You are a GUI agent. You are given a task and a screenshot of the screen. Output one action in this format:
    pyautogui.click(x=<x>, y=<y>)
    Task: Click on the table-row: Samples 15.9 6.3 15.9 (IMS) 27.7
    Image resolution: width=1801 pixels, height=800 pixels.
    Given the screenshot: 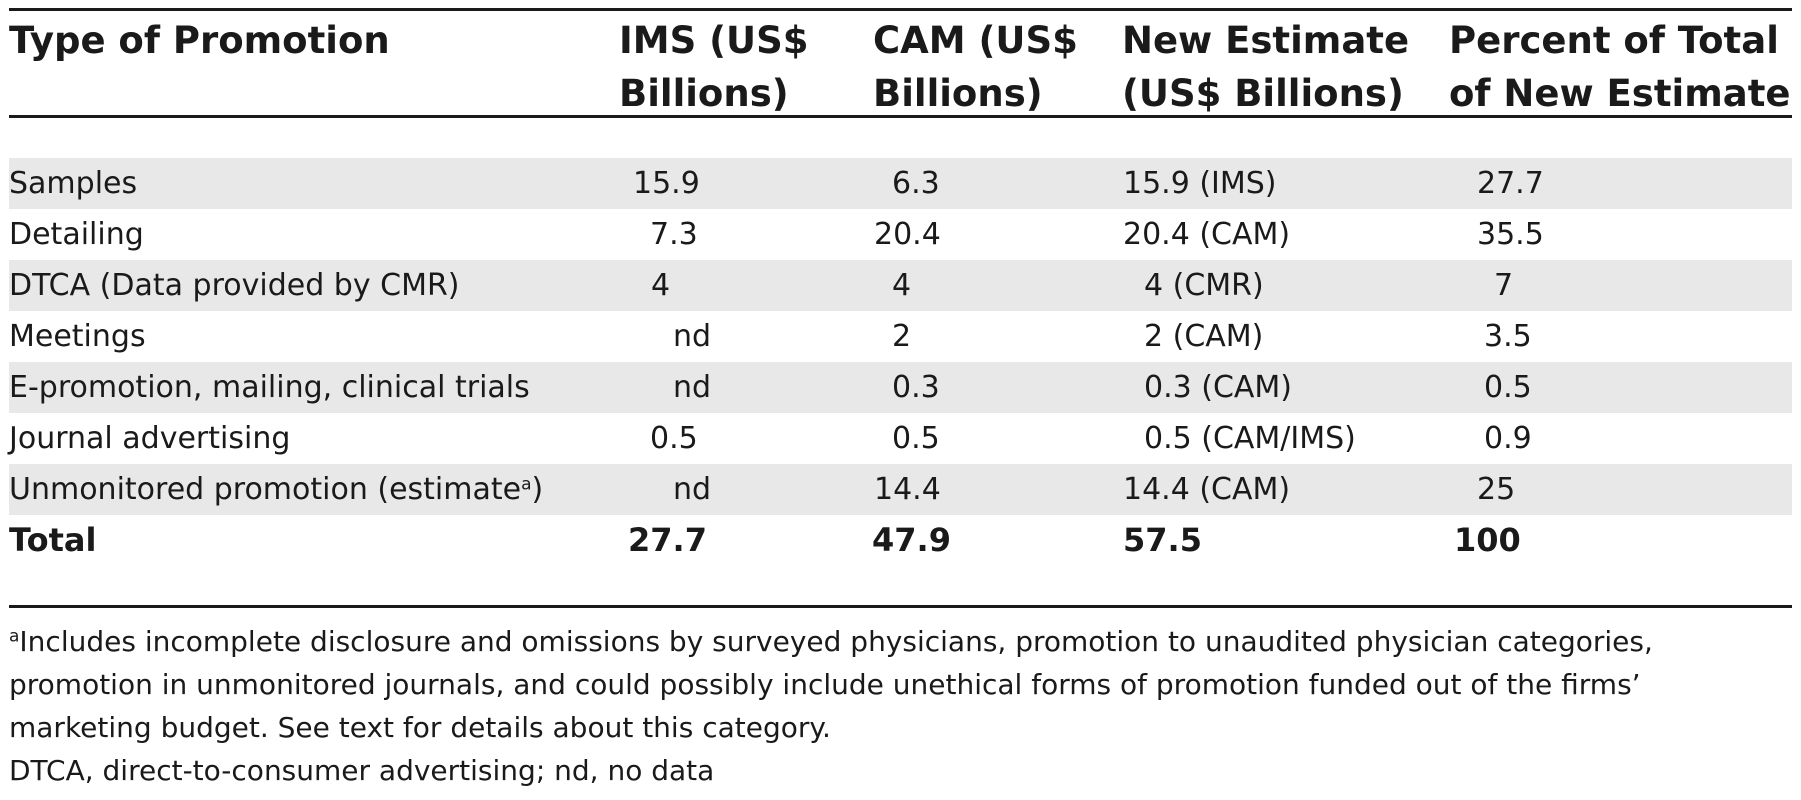 What is the action you would take?
    pyautogui.click(x=900, y=183)
    